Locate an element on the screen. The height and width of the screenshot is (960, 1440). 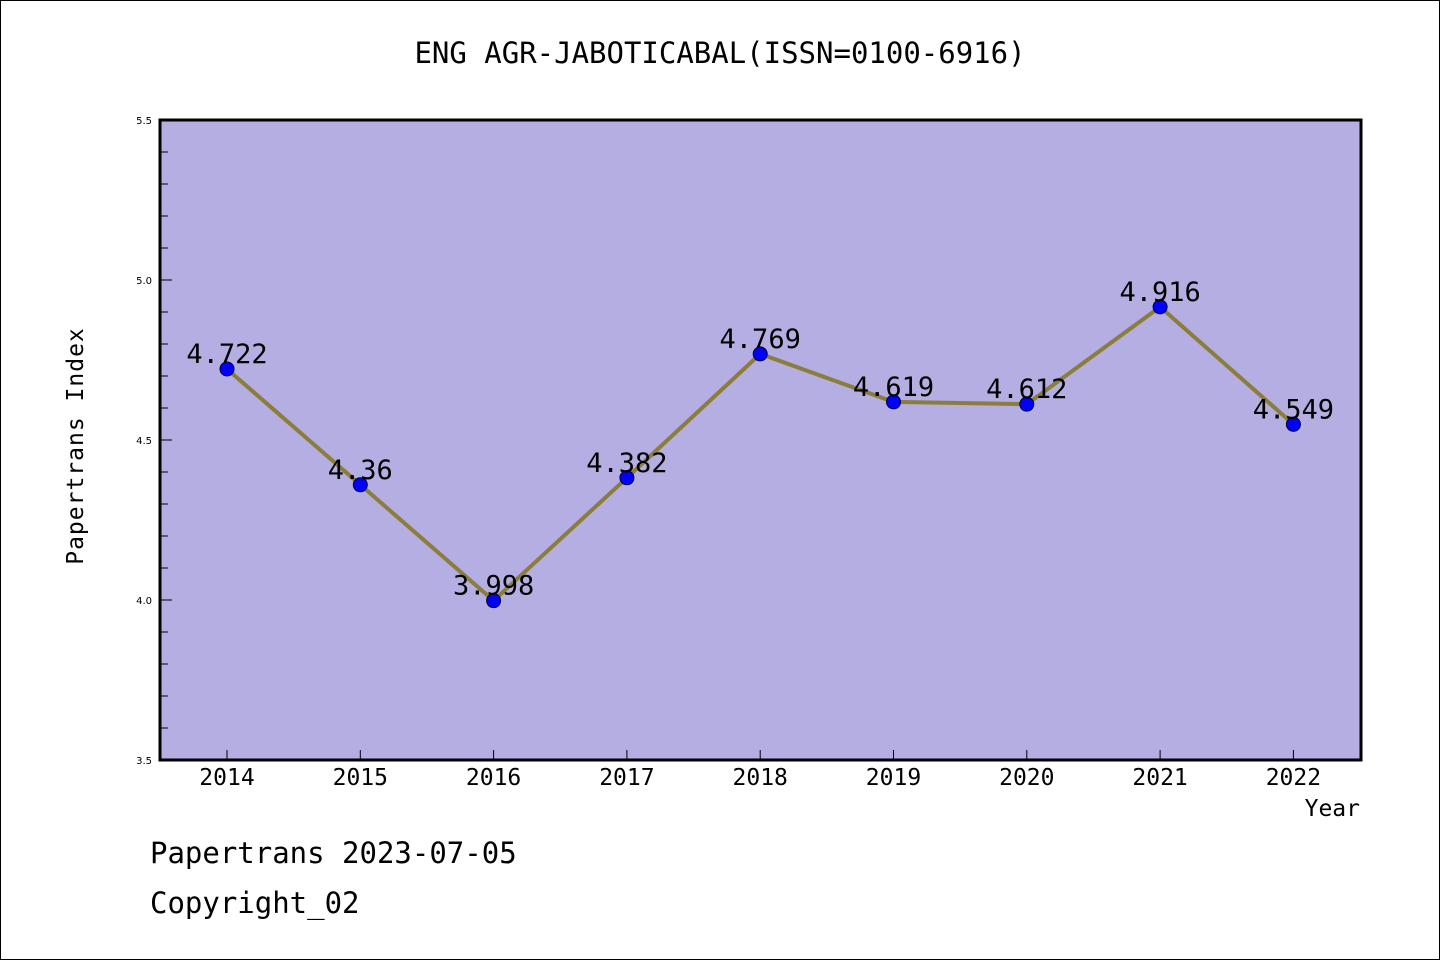
x-axis-label: Year is located at coordinates (1332, 809).